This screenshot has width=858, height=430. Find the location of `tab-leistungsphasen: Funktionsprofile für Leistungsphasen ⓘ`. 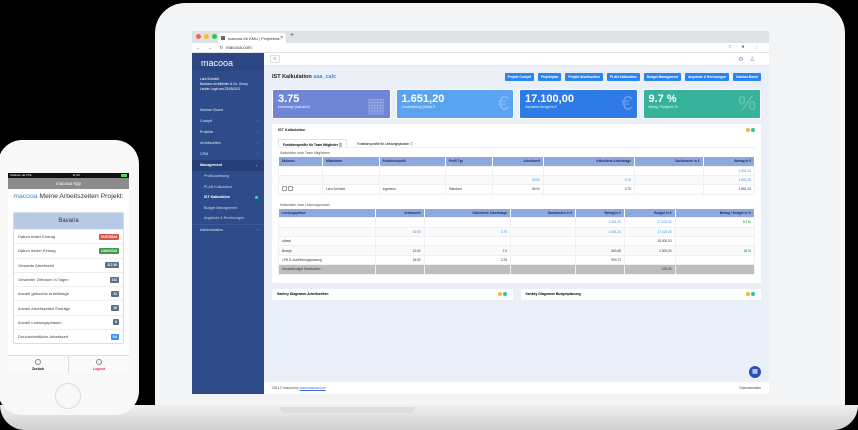

tab-leistungsphasen: Funktionsprofile für Leistungsphasen ⓘ is located at coordinates (385, 144).